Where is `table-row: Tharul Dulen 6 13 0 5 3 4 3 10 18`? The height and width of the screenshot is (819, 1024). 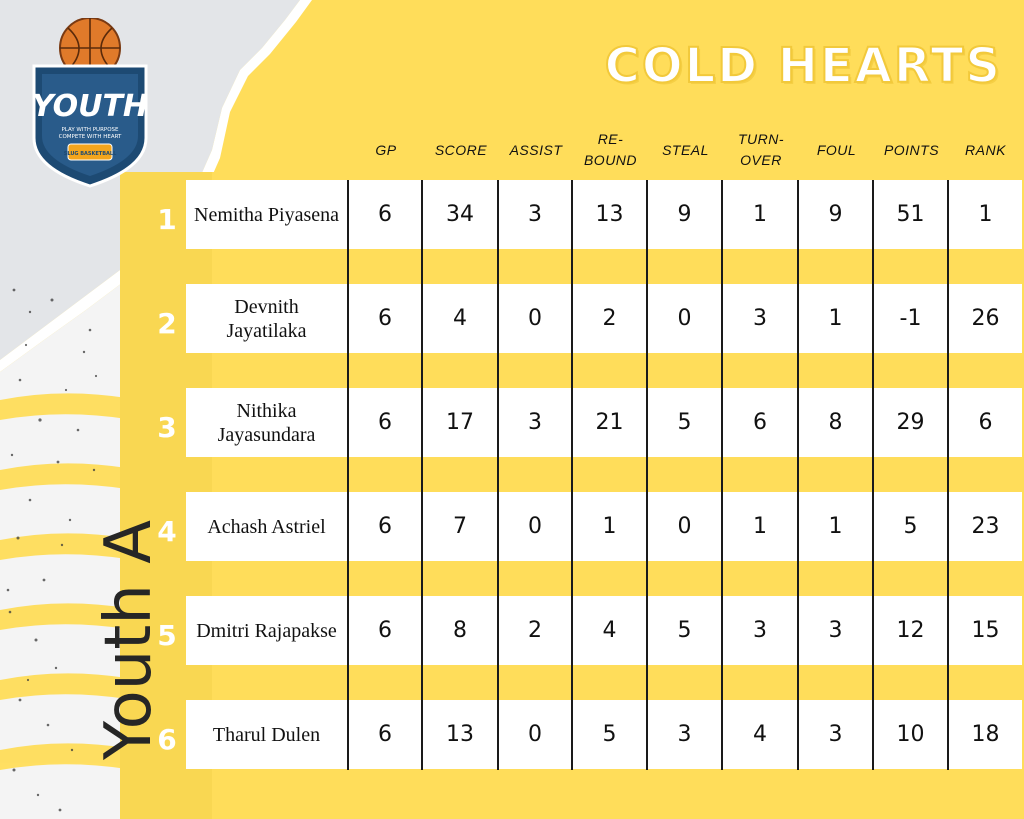
table-row: Tharul Dulen 6 13 0 5 3 4 3 10 18 is located at coordinates (604, 734).